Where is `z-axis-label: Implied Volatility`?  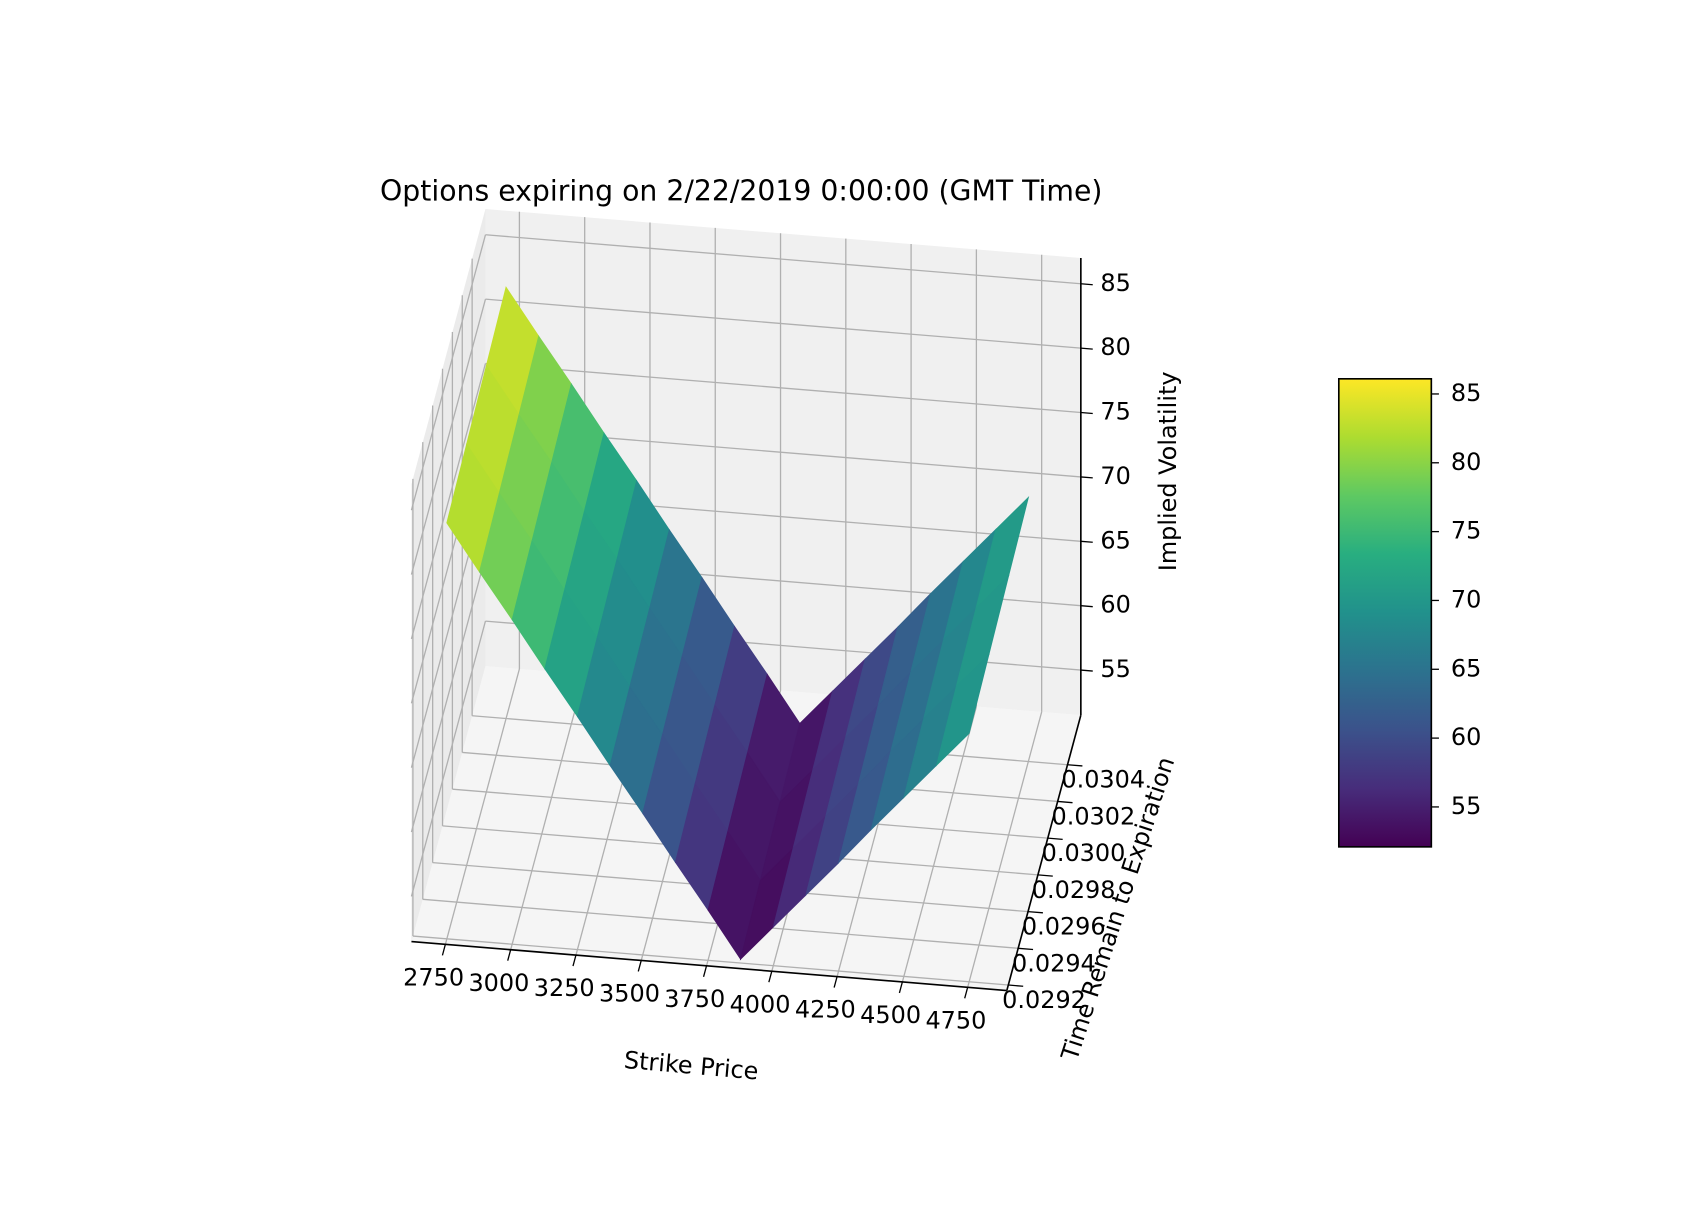 z-axis-label: Implied Volatility is located at coordinates (1168, 471).